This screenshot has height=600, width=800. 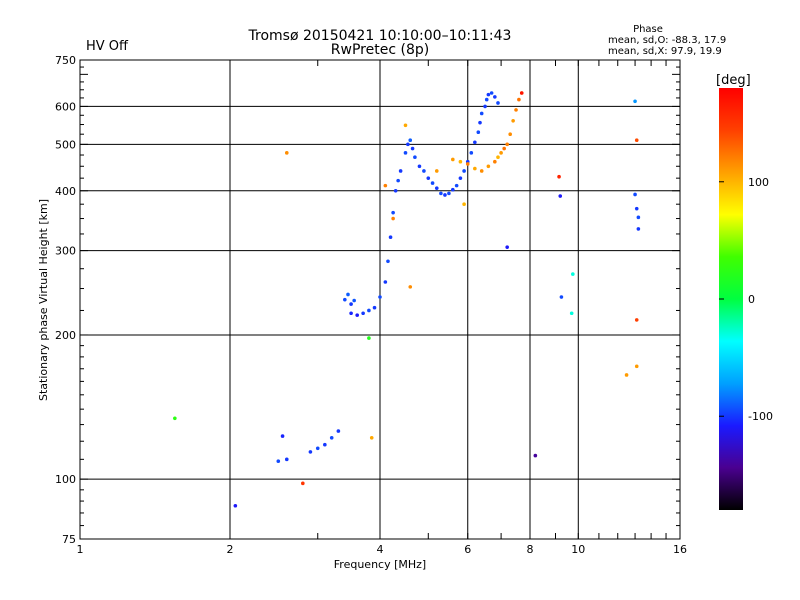 What do you see at coordinates (65, 335) in the screenshot?
I see `y-tick-label: 200` at bounding box center [65, 335].